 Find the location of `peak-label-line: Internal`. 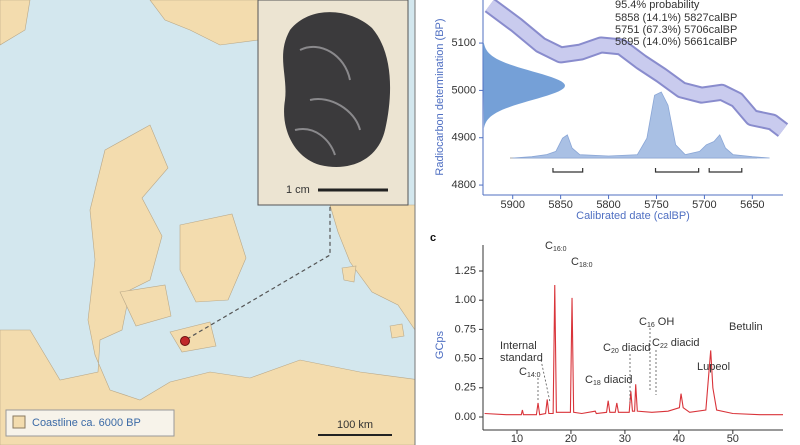

peak-label-line: Internal is located at coordinates (518, 346).